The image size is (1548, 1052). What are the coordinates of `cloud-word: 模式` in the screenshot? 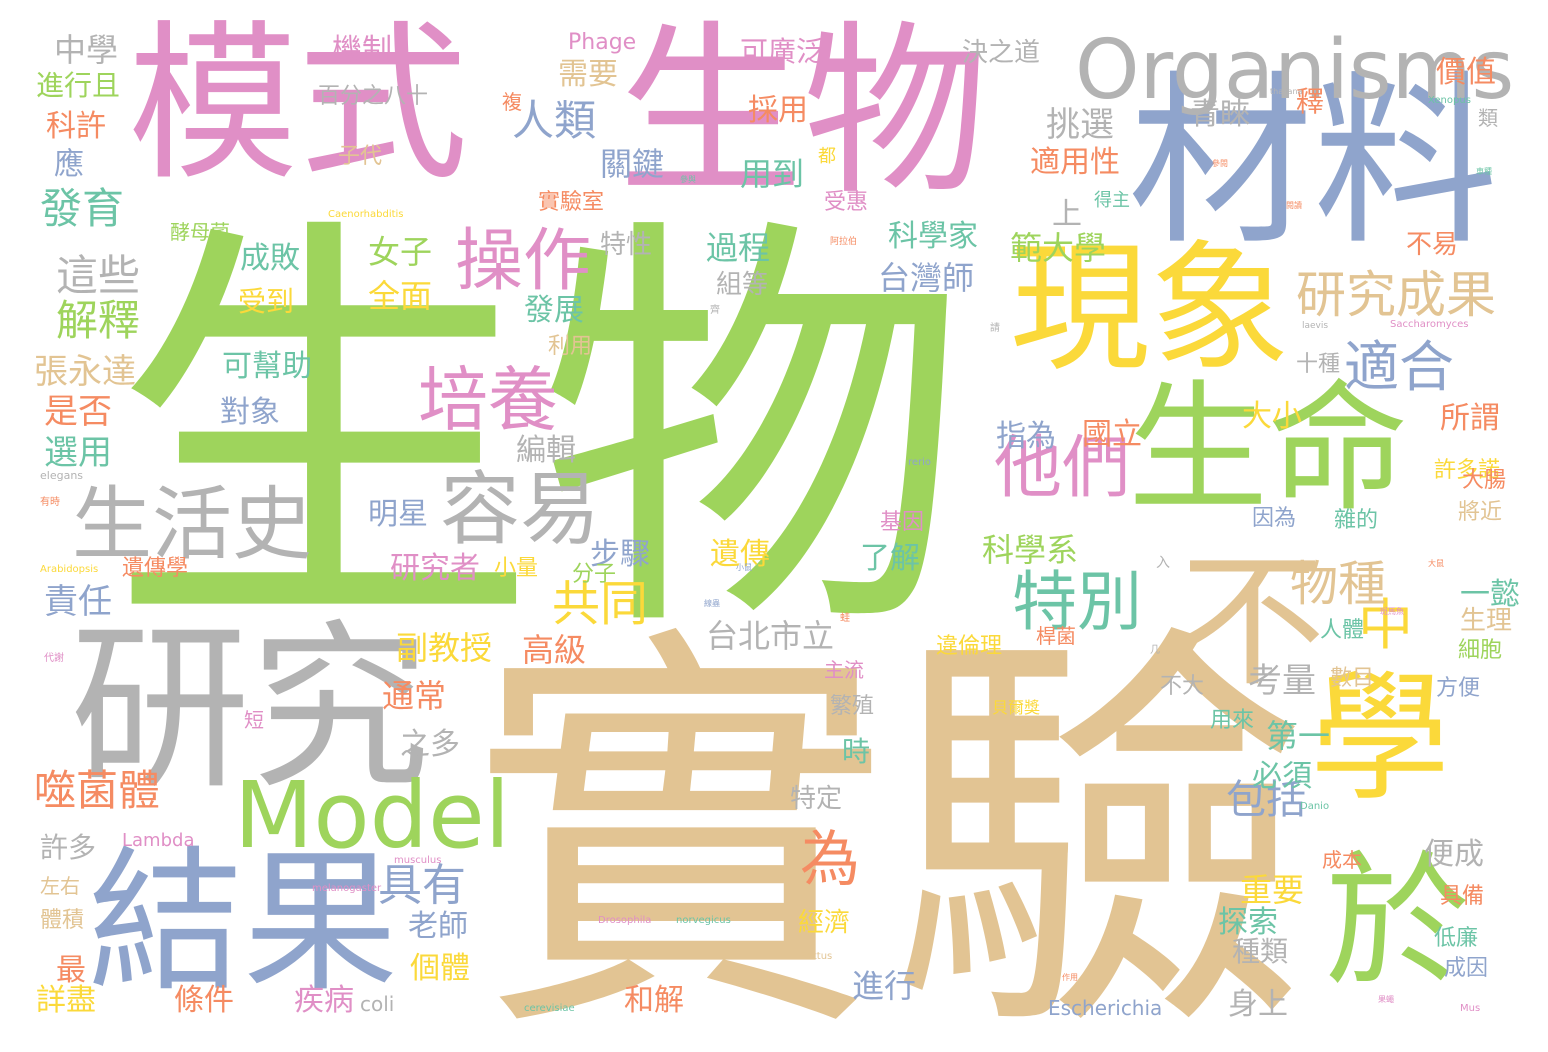 It's located at (298, 105).